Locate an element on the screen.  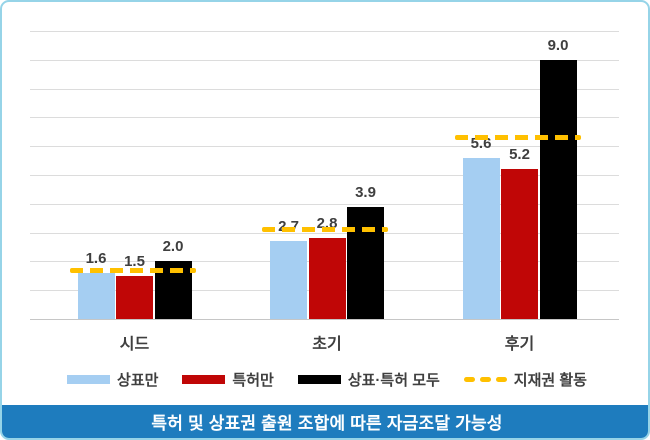
bar-value-label: 9.0 is located at coordinates (558, 45).